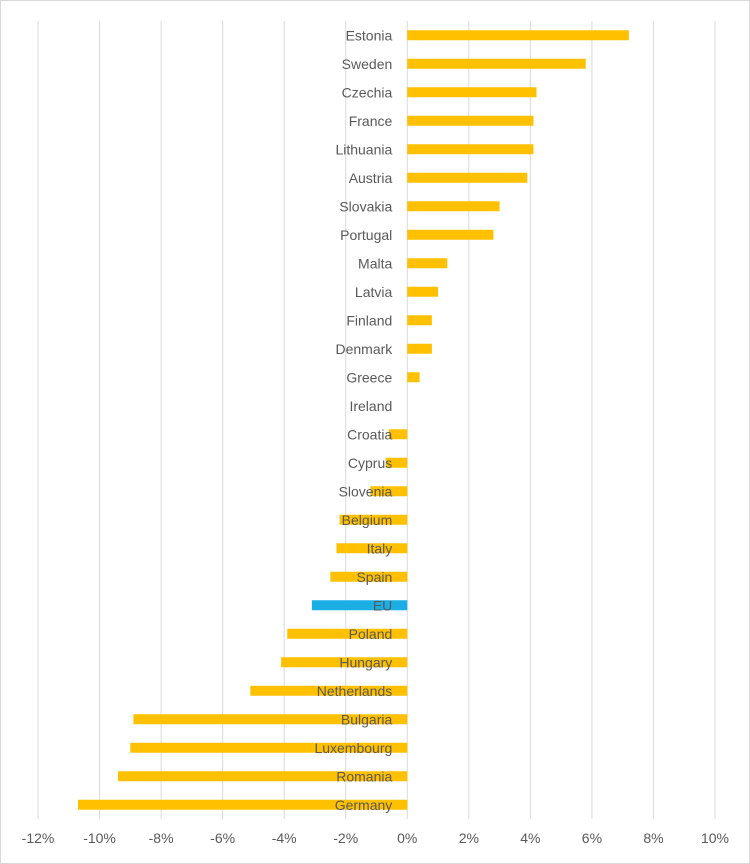 This screenshot has height=864, width=750. Describe the element at coordinates (470, 149) in the screenshot. I see `bar-lithuania` at that location.